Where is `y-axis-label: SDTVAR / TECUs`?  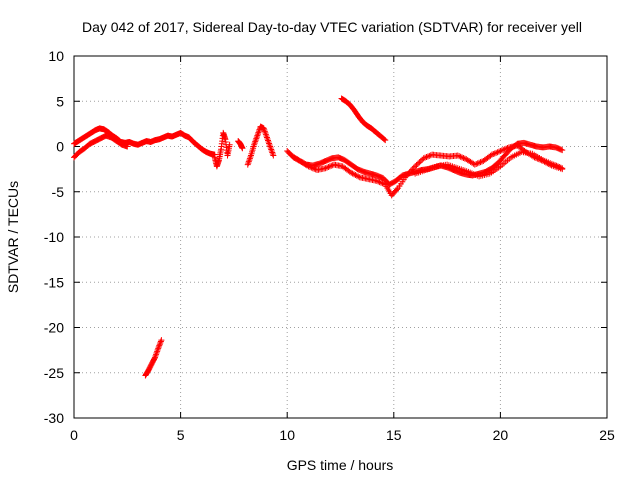 y-axis-label: SDTVAR / TECUs is located at coordinates (13, 237).